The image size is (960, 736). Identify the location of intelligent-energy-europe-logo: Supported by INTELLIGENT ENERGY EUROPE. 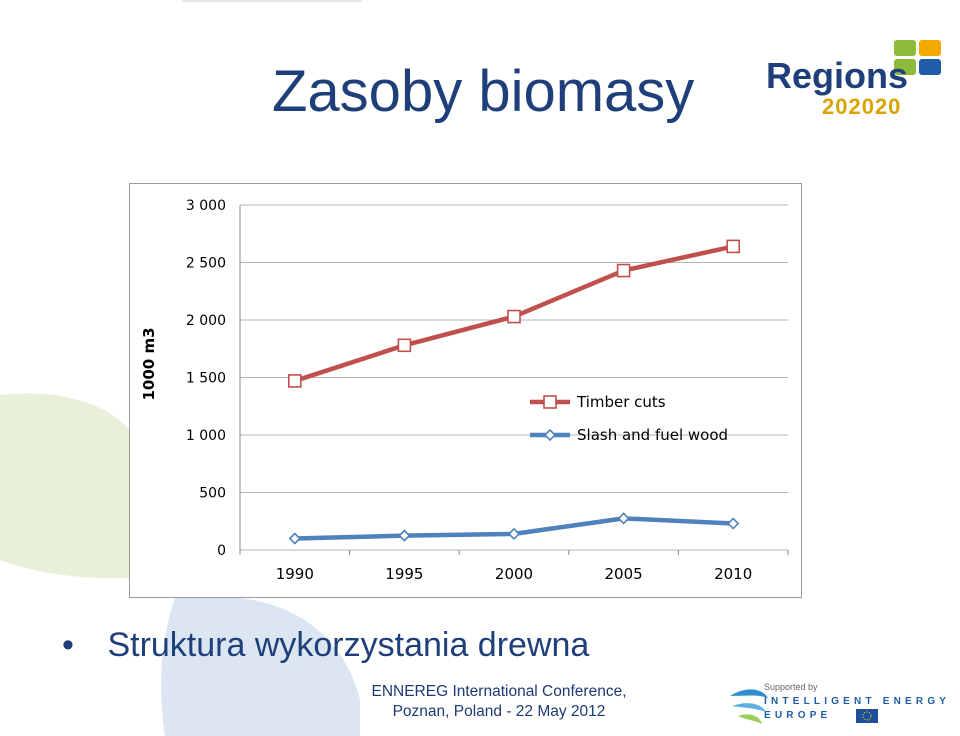
(840, 703).